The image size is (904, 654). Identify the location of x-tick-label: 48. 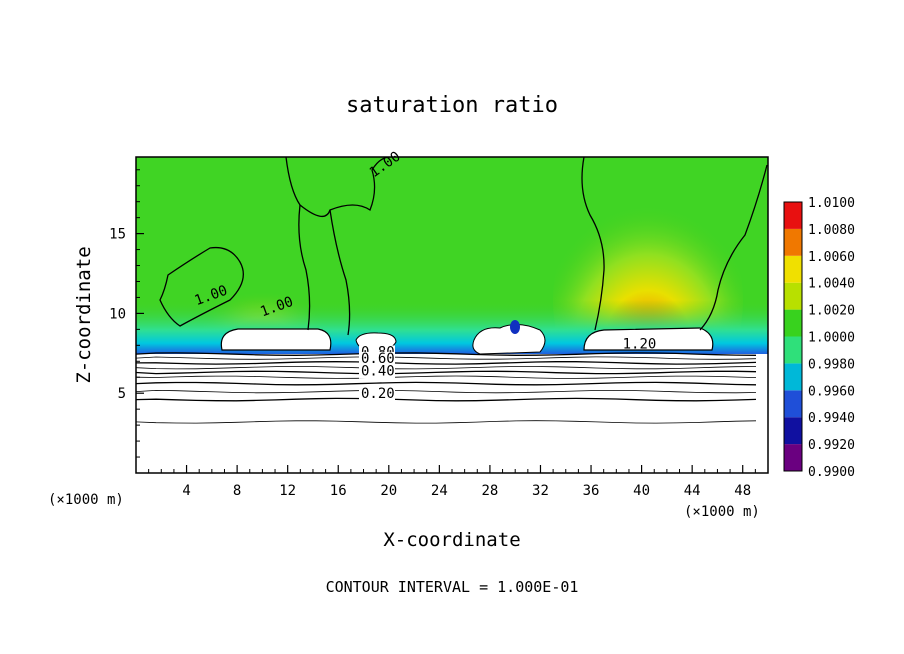
(742, 491).